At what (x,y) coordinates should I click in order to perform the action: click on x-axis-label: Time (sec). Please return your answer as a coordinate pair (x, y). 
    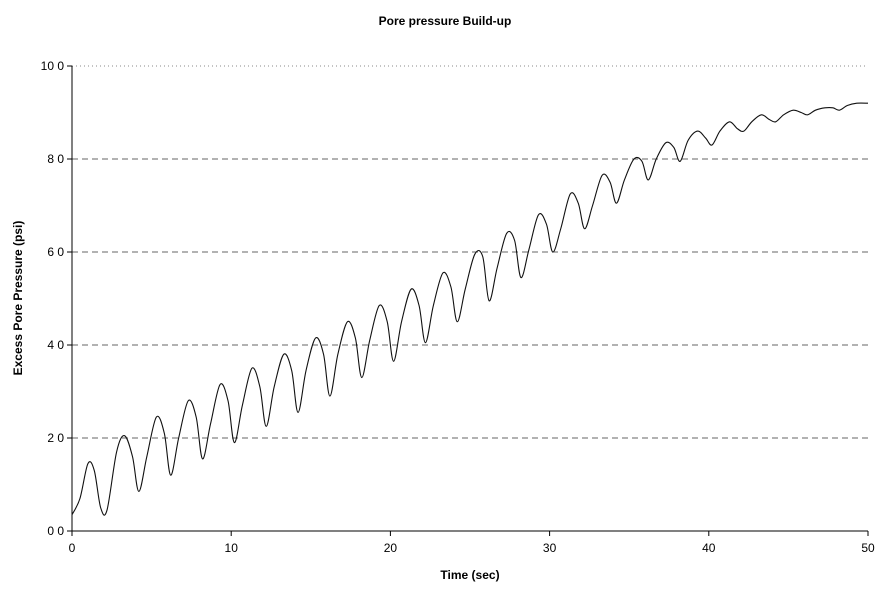
    Looking at the image, I should click on (469, 575).